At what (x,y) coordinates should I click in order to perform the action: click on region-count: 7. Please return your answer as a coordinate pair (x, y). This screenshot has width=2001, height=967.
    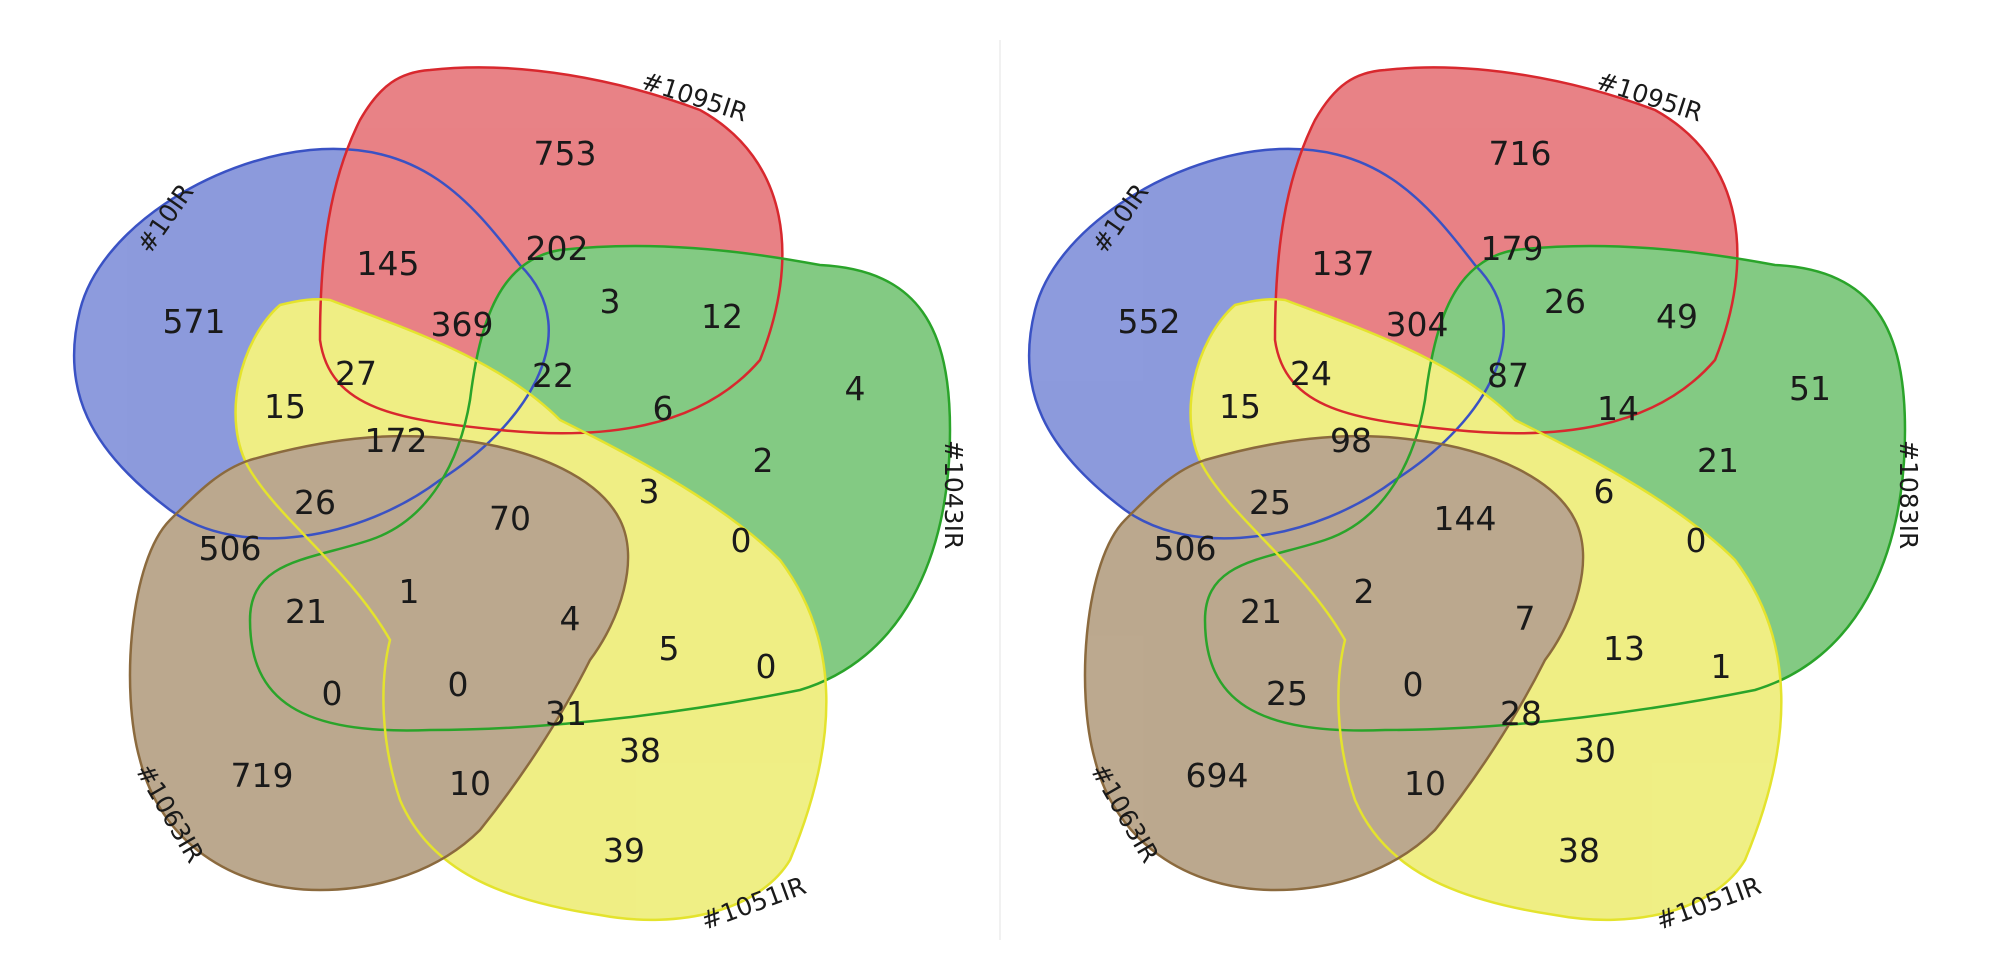
    Looking at the image, I should click on (1525, 618).